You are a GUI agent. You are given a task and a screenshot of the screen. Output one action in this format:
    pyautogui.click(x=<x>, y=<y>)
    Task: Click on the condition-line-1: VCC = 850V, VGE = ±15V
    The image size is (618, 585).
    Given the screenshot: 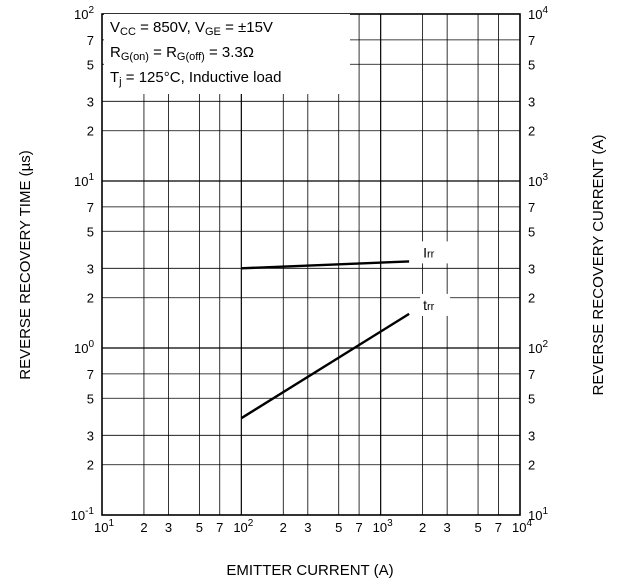 What is the action you would take?
    pyautogui.click(x=191, y=28)
    